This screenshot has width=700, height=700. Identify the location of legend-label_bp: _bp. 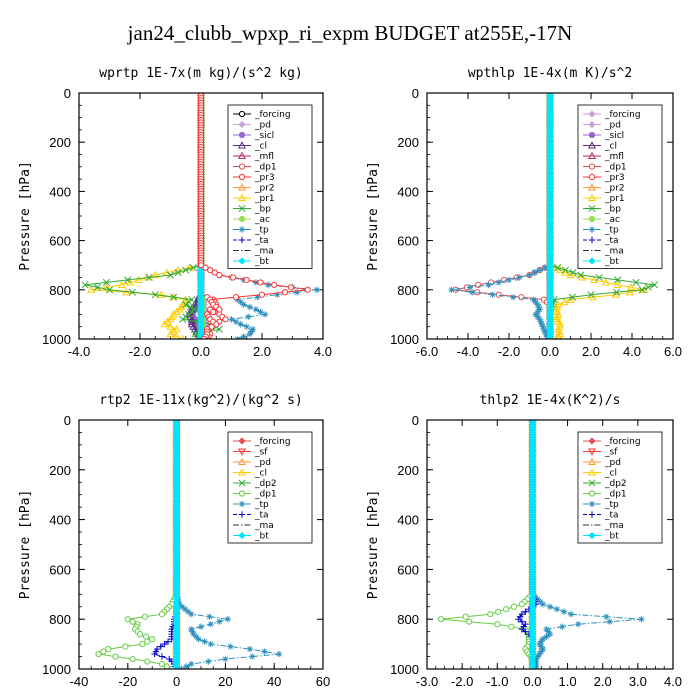
(262, 210).